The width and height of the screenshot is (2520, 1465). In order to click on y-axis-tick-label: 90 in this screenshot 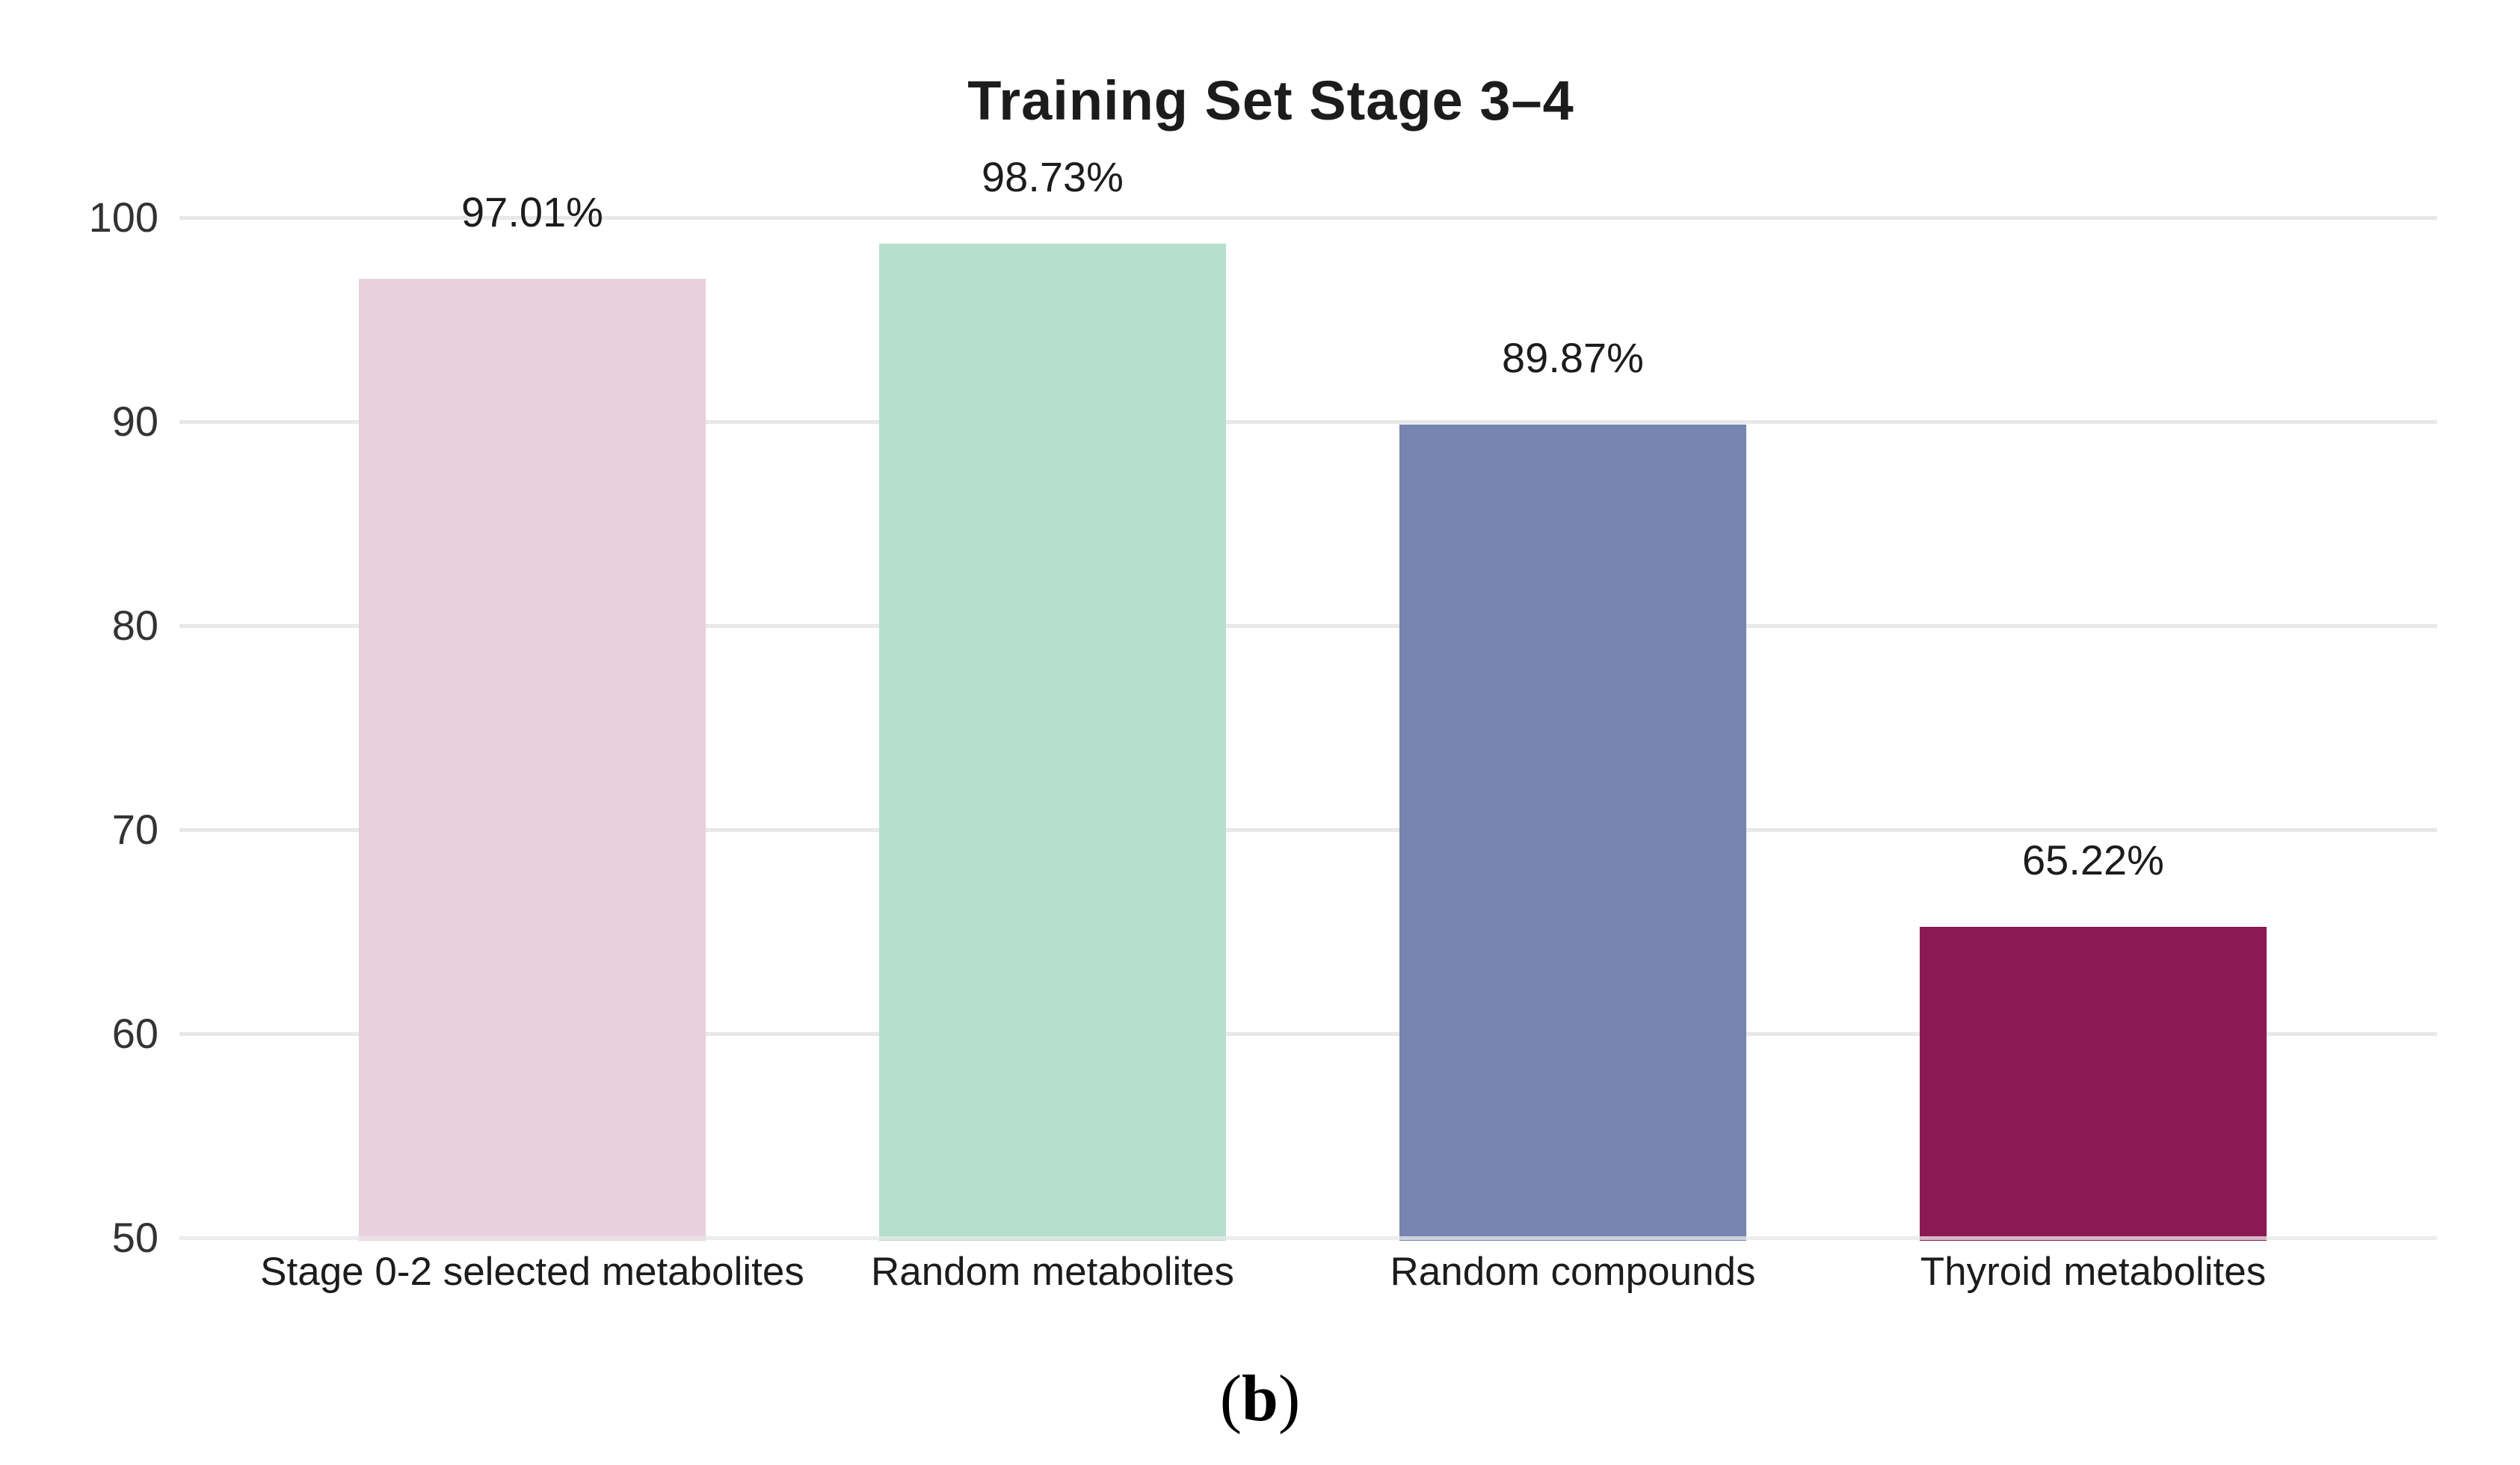, I will do `click(134, 421)`.